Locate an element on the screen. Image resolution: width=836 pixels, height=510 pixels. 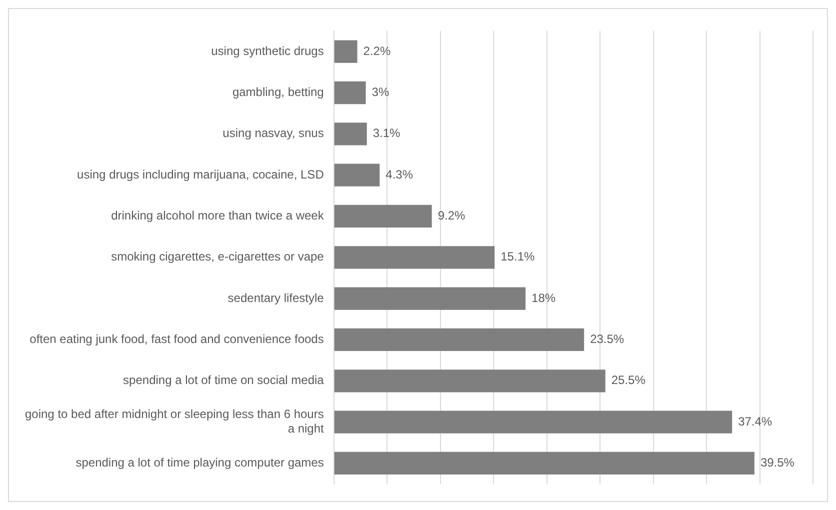
y-tick-label: sedentary lifestyle is located at coordinates (276, 297).